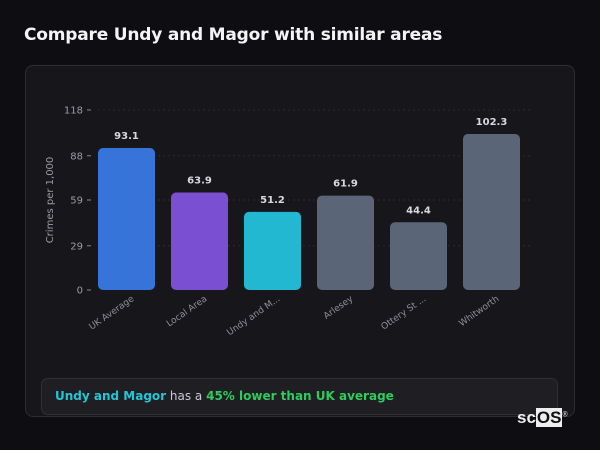 The width and height of the screenshot is (600, 450). What do you see at coordinates (111, 396) in the screenshot?
I see `summary-place: Undy and Magor` at bounding box center [111, 396].